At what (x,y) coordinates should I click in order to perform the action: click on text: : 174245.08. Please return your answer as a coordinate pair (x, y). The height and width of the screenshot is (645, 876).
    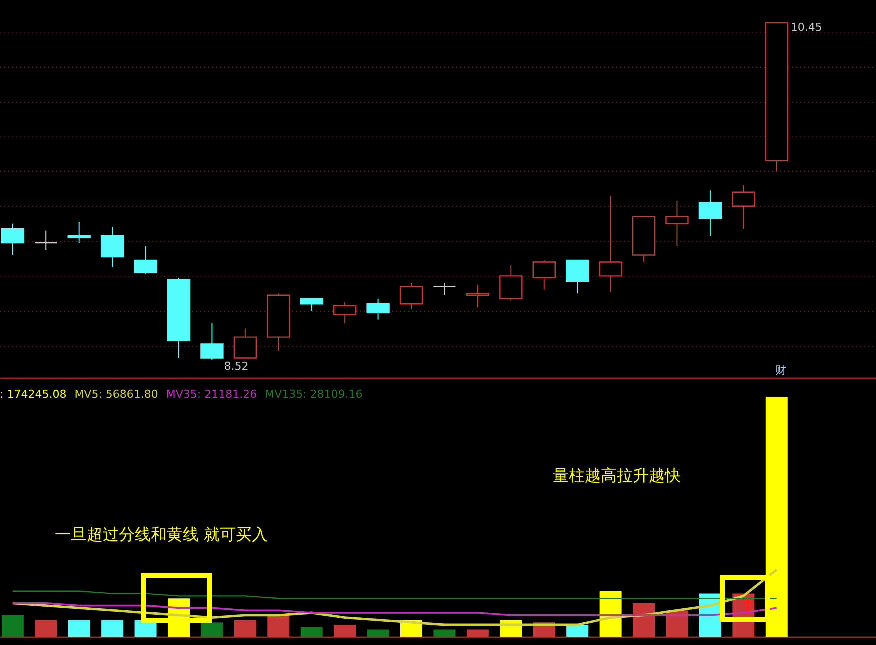
    Looking at the image, I should click on (33, 394).